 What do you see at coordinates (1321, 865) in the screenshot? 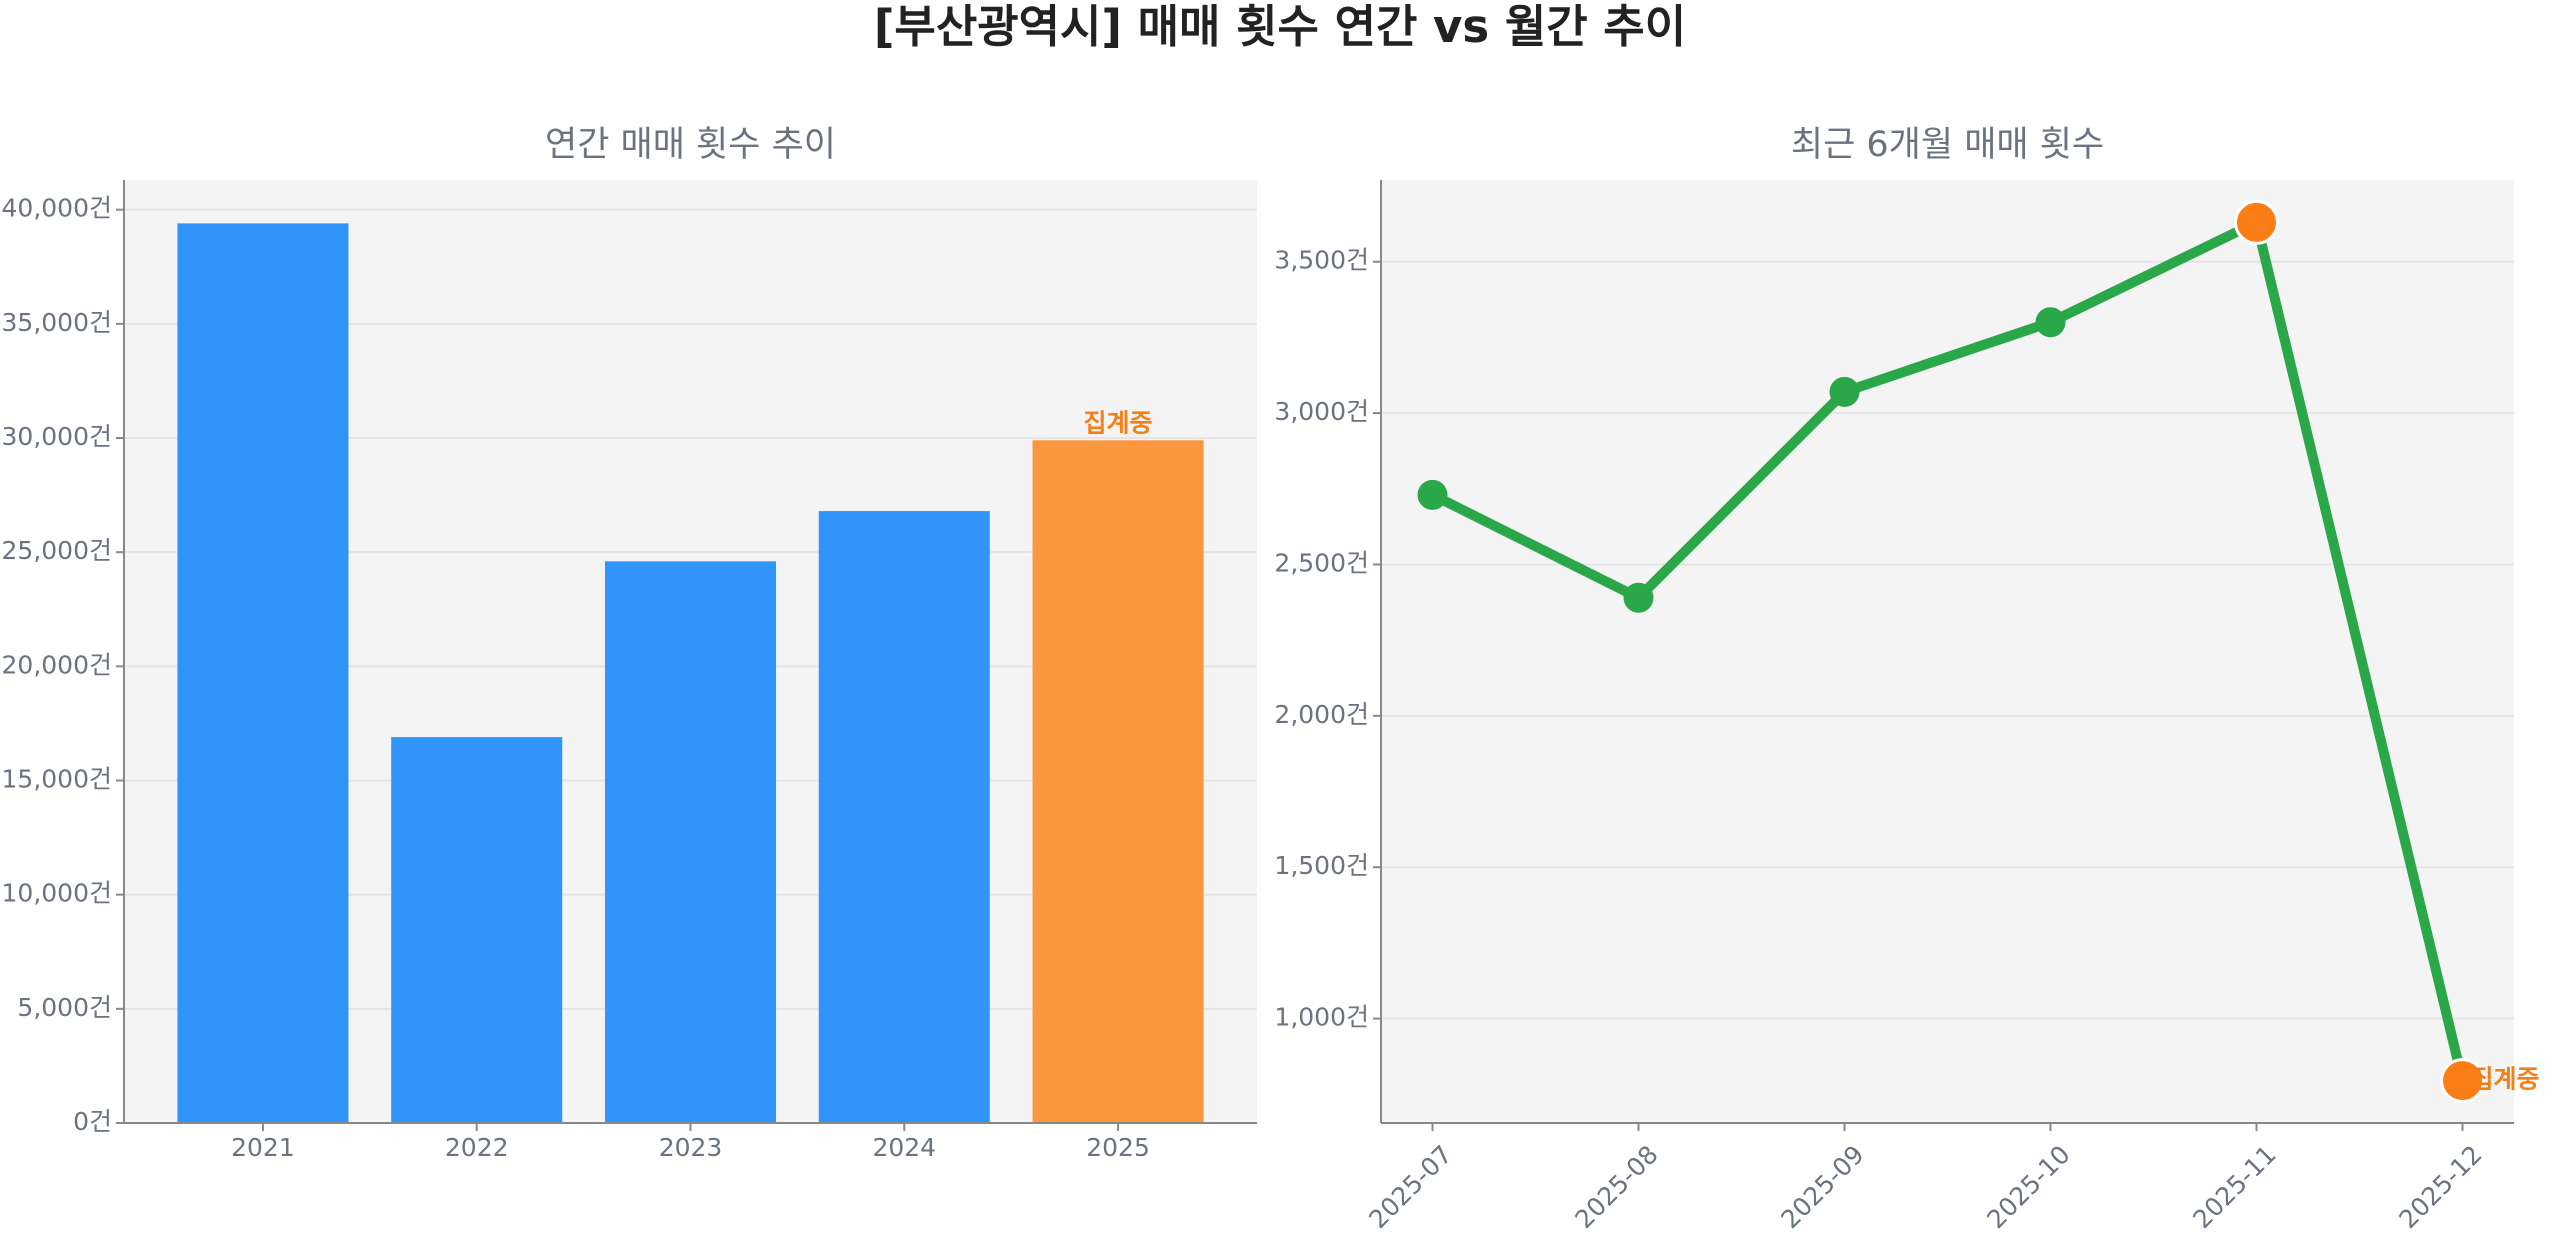
I see `y-tick-label: 1,500건` at bounding box center [1321, 865].